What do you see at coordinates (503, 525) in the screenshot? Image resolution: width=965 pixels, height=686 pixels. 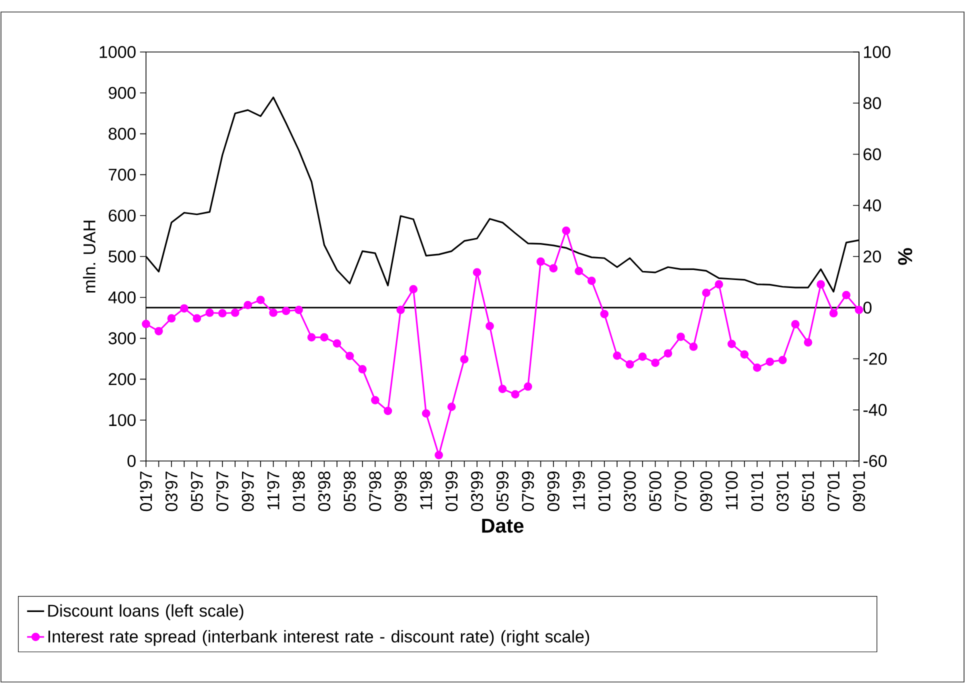 I see `x-axis-title: Date` at bounding box center [503, 525].